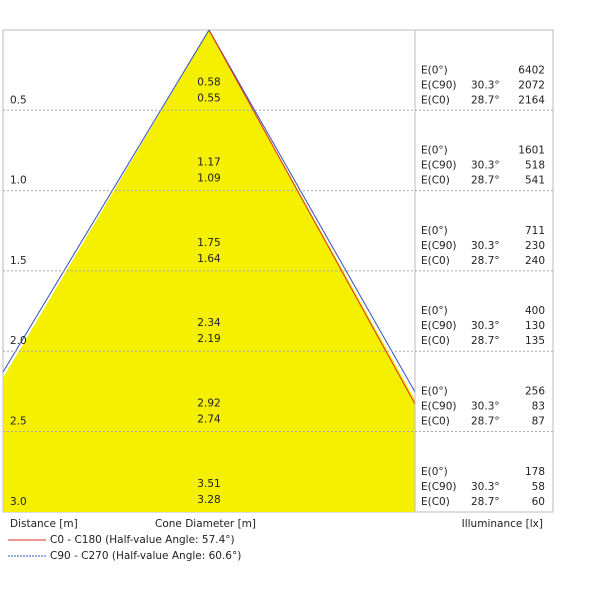 The width and height of the screenshot is (608, 612). What do you see at coordinates (535, 231) in the screenshot?
I see `e-value: 711` at bounding box center [535, 231].